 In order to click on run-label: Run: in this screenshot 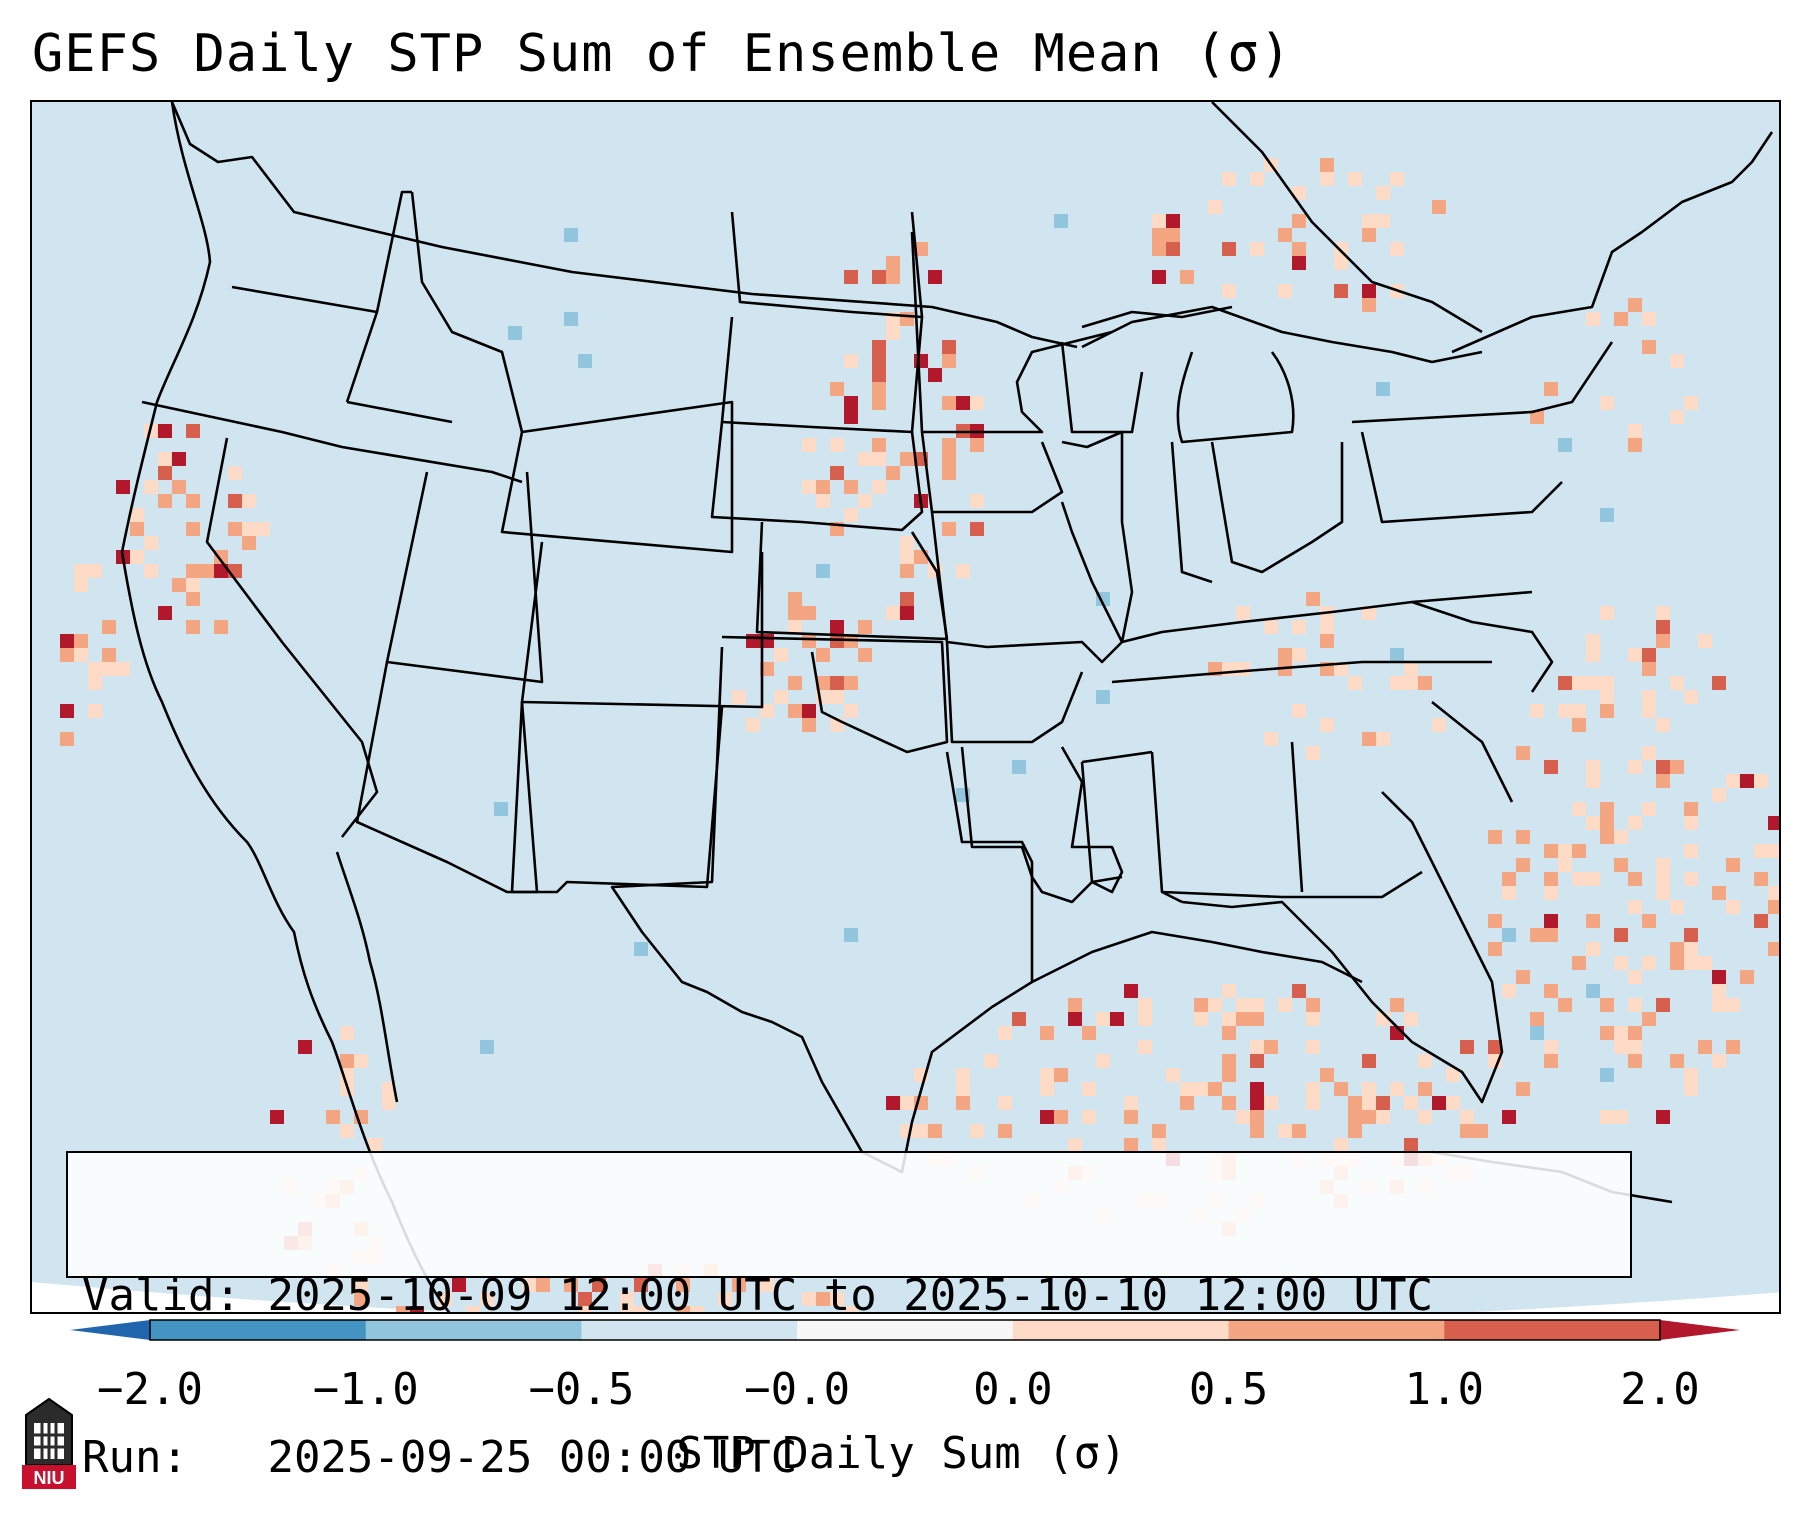, I will do `click(135, 1457)`.